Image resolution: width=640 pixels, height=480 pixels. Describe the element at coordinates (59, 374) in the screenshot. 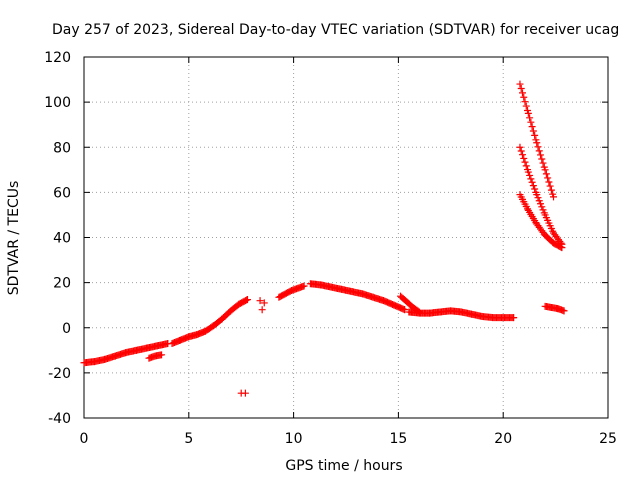

I see `y-tick-label: -20` at that location.